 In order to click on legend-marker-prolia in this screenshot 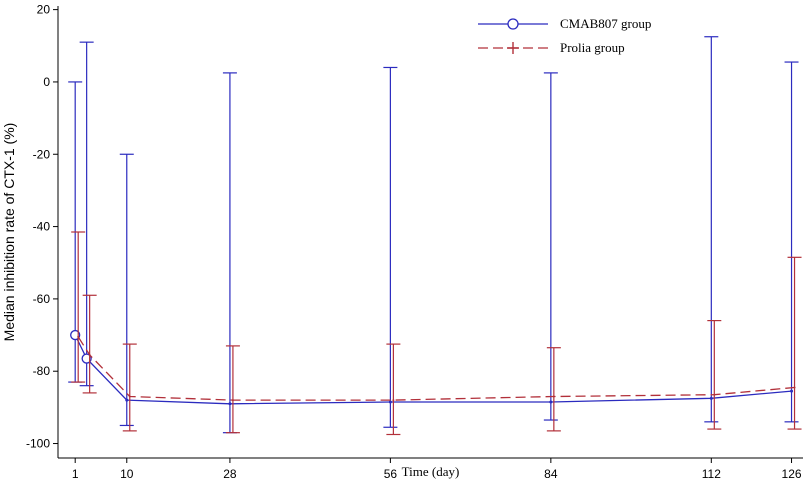, I will do `click(513, 48)`.